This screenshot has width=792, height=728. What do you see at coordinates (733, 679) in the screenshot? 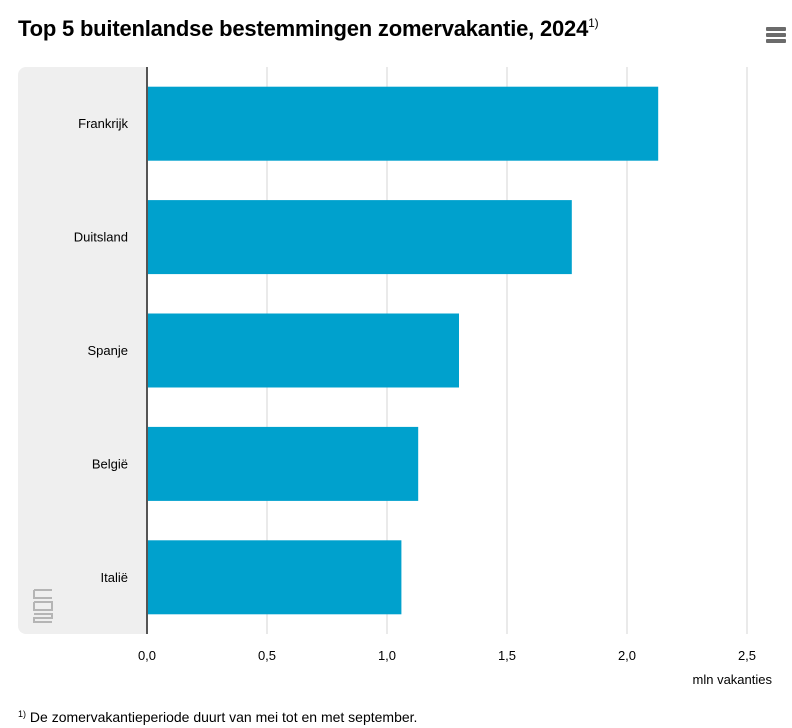
I see `x-axis-title: mln vakanties` at bounding box center [733, 679].